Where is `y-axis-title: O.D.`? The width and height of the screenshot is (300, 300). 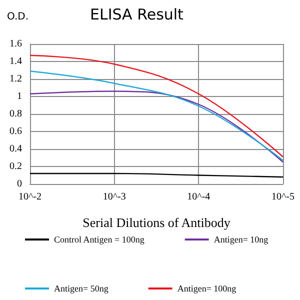 y-axis-title: O.D. is located at coordinates (18, 17).